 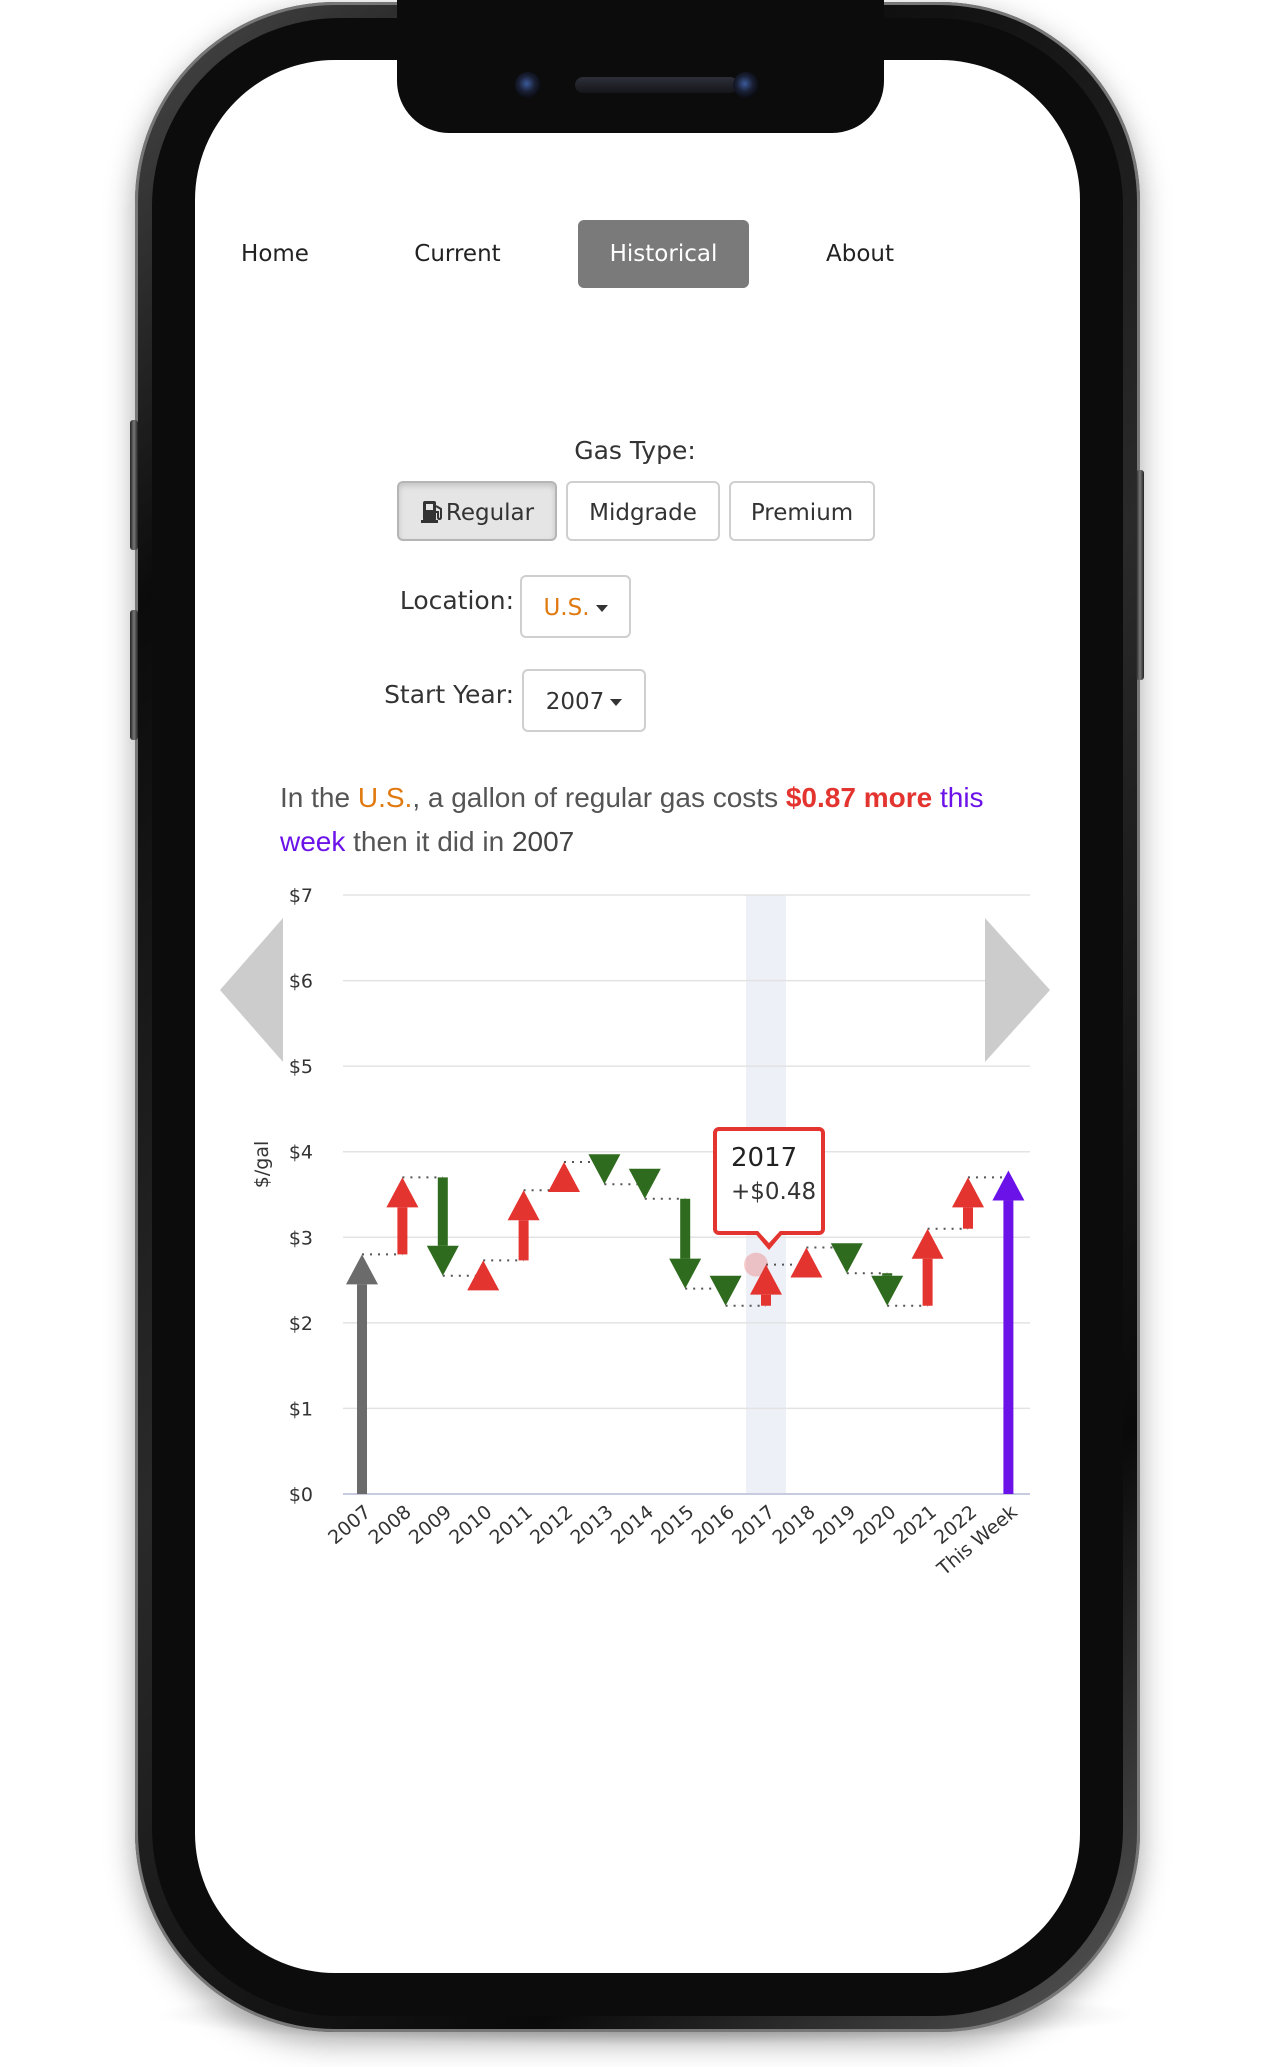 I want to click on start-price-arrow, so click(x=362, y=1269).